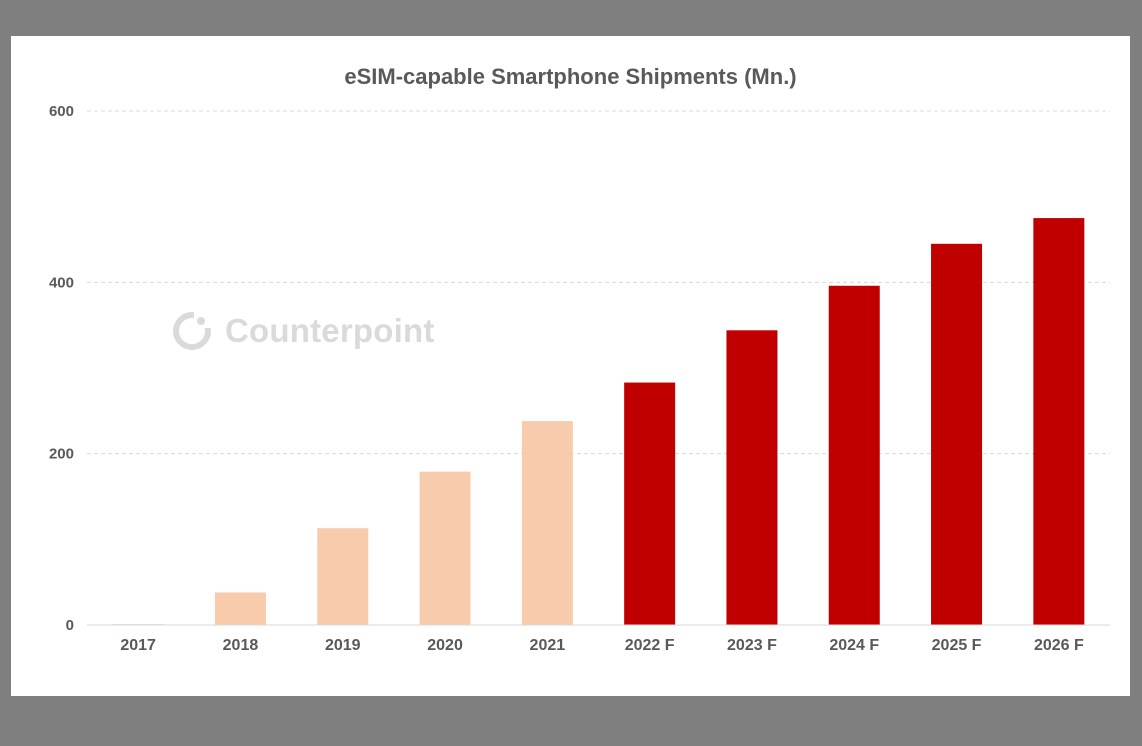 This screenshot has height=746, width=1142. Describe the element at coordinates (547, 523) in the screenshot. I see `bar-2021` at that location.